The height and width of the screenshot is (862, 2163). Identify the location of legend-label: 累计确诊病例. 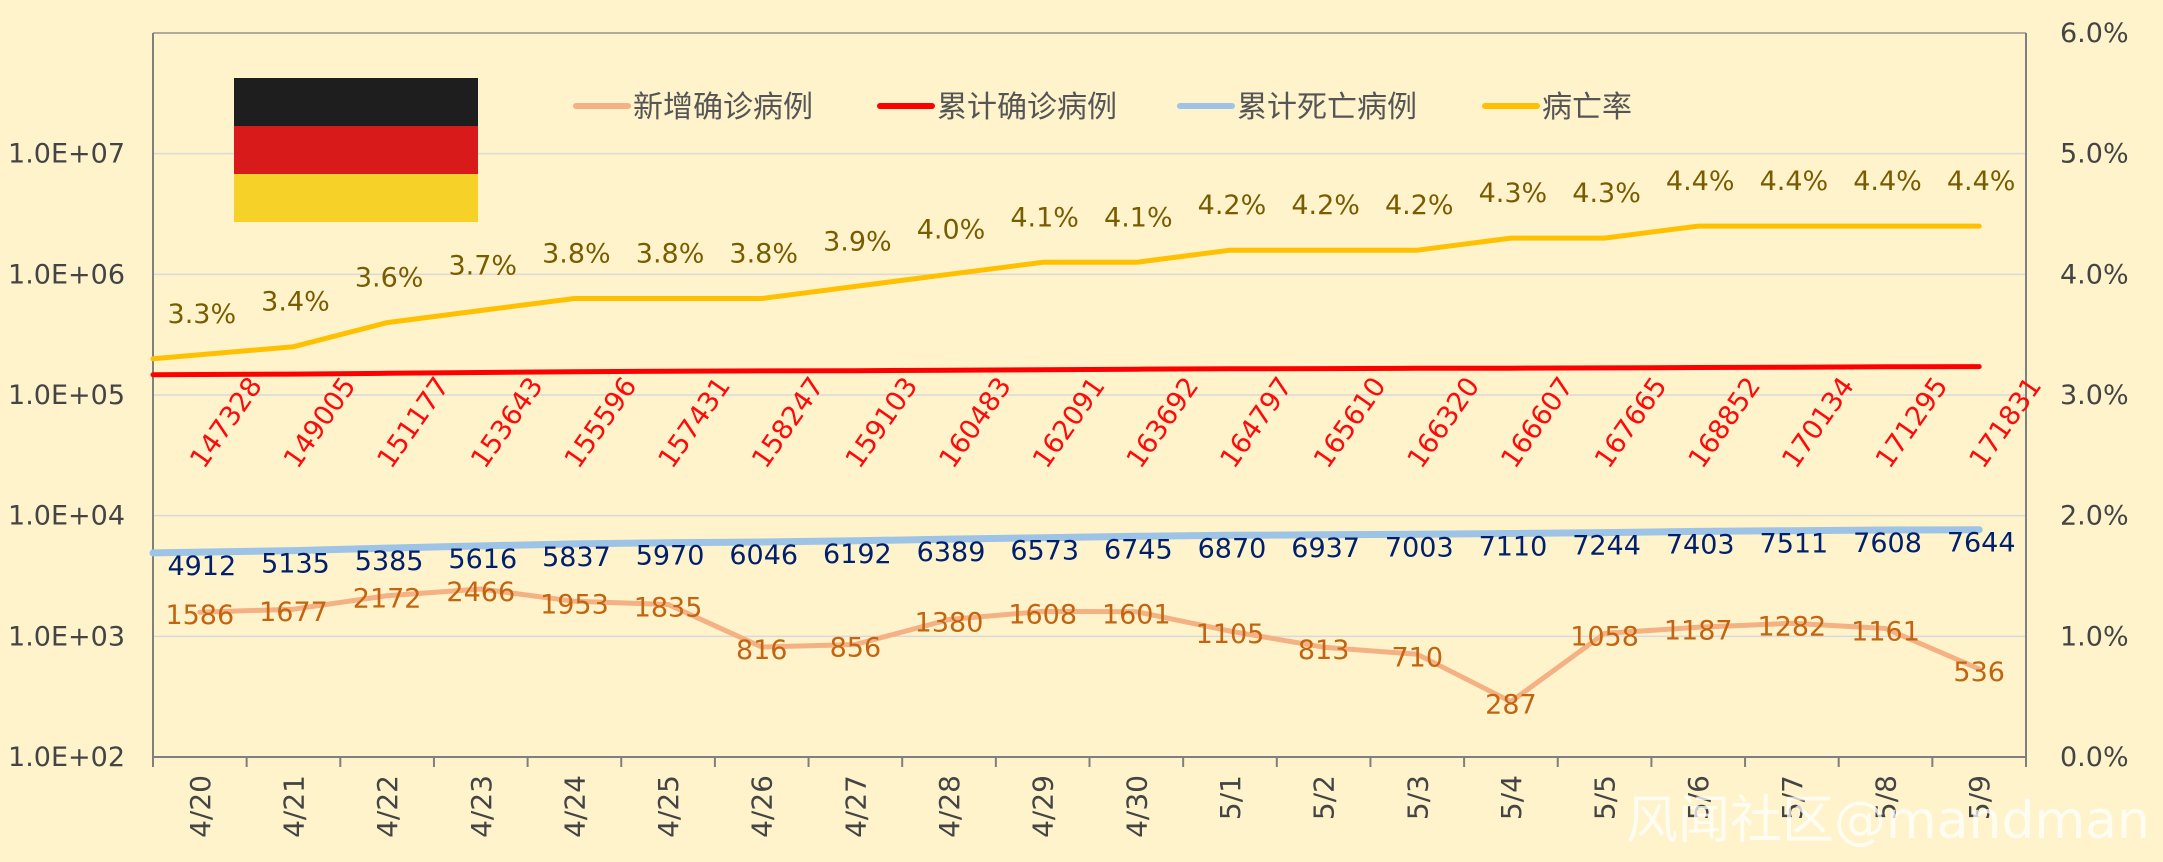
(1027, 107).